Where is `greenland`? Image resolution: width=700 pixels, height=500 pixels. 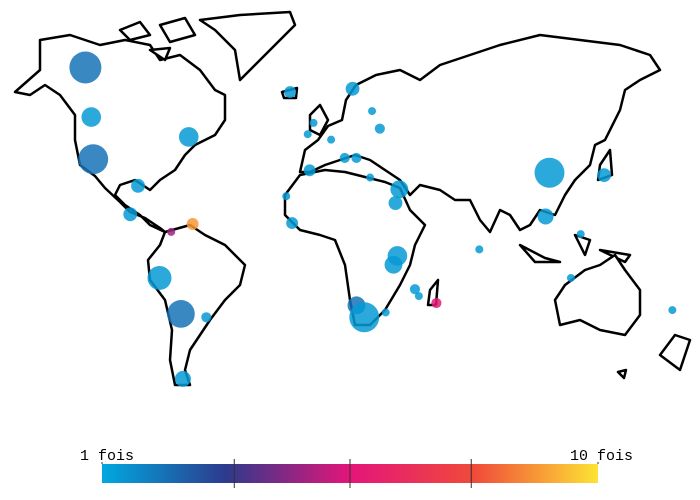 greenland is located at coordinates (247, 46).